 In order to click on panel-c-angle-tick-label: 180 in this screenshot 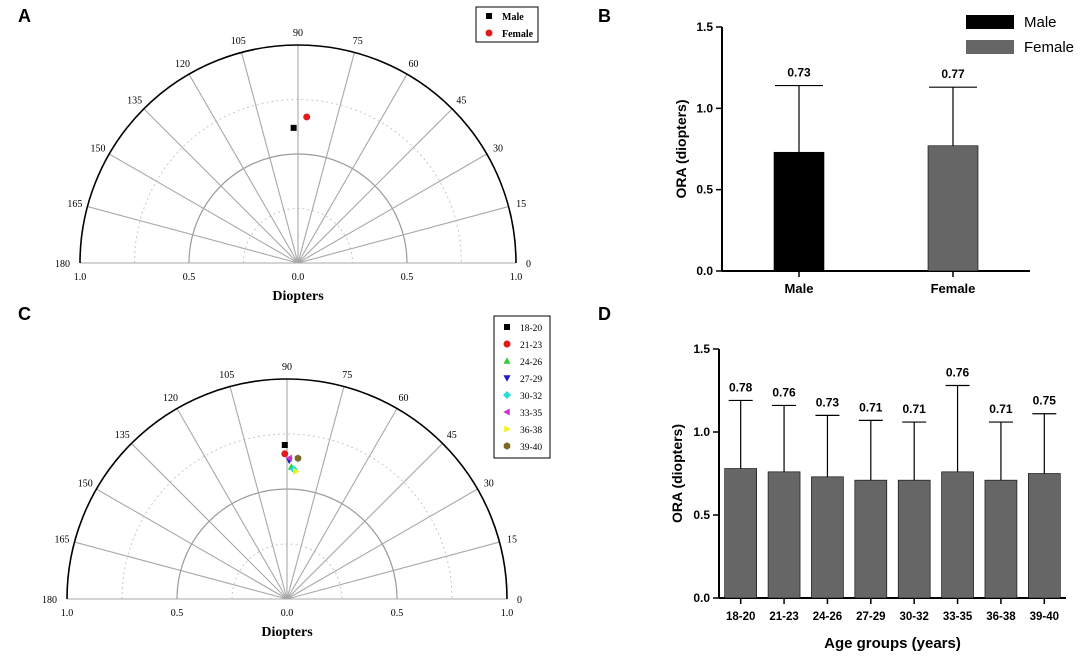, I will do `click(49, 600)`.